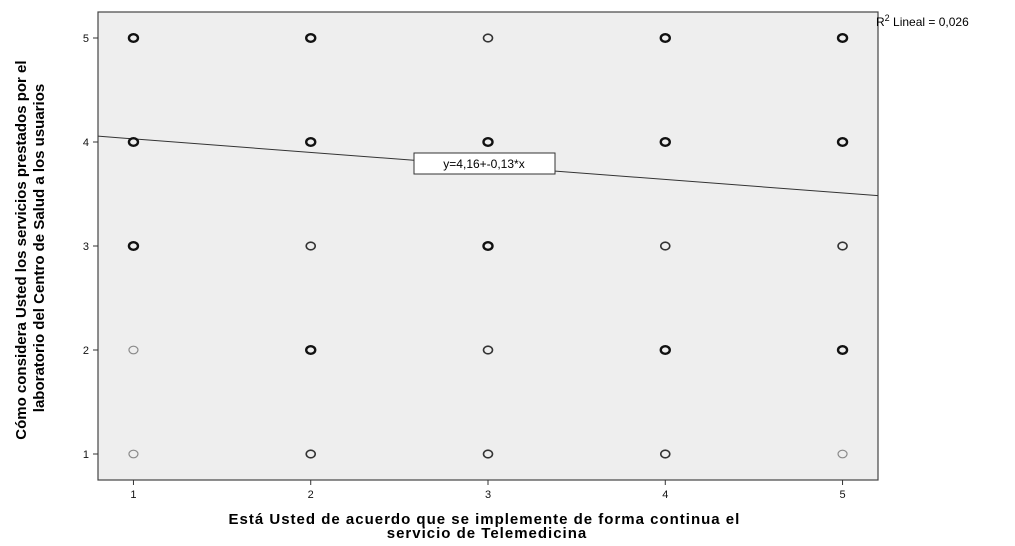 Image resolution: width=1015 pixels, height=546 pixels. I want to click on y-tick-label: 4, so click(86, 143).